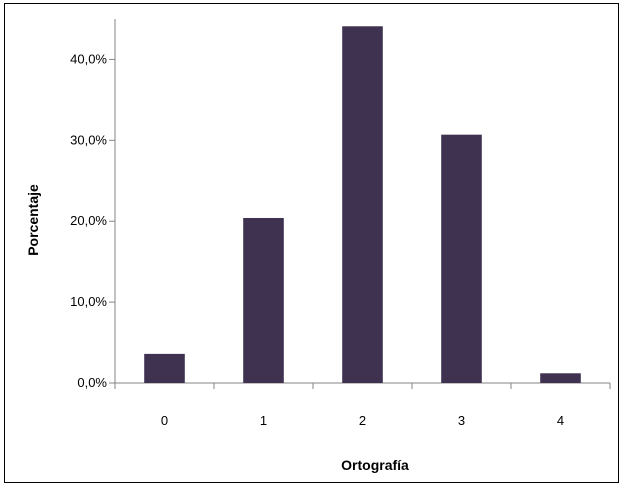  Describe the element at coordinates (88, 139) in the screenshot. I see `y-tick-label: 30,0%` at that location.